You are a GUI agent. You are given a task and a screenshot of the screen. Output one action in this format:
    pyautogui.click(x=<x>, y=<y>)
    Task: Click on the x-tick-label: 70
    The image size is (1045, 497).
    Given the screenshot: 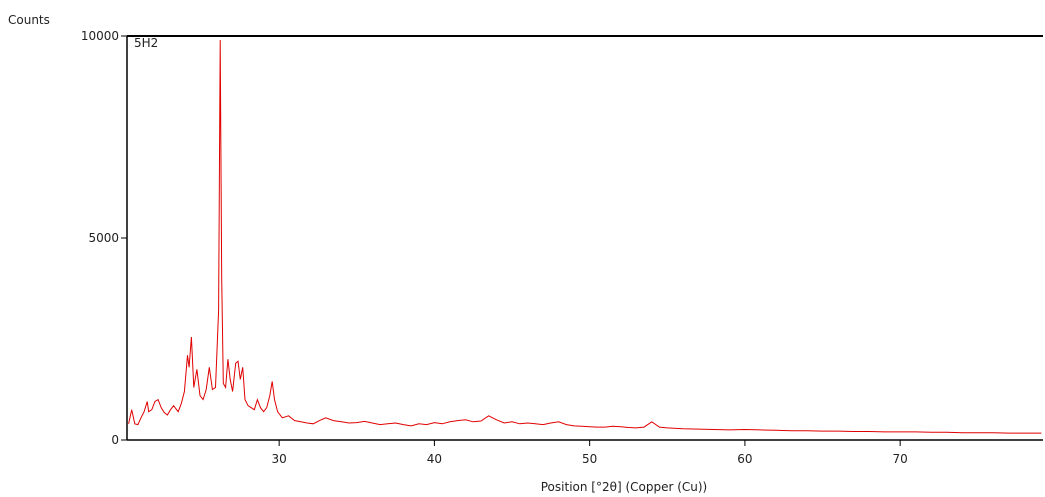 What is the action you would take?
    pyautogui.click(x=900, y=459)
    